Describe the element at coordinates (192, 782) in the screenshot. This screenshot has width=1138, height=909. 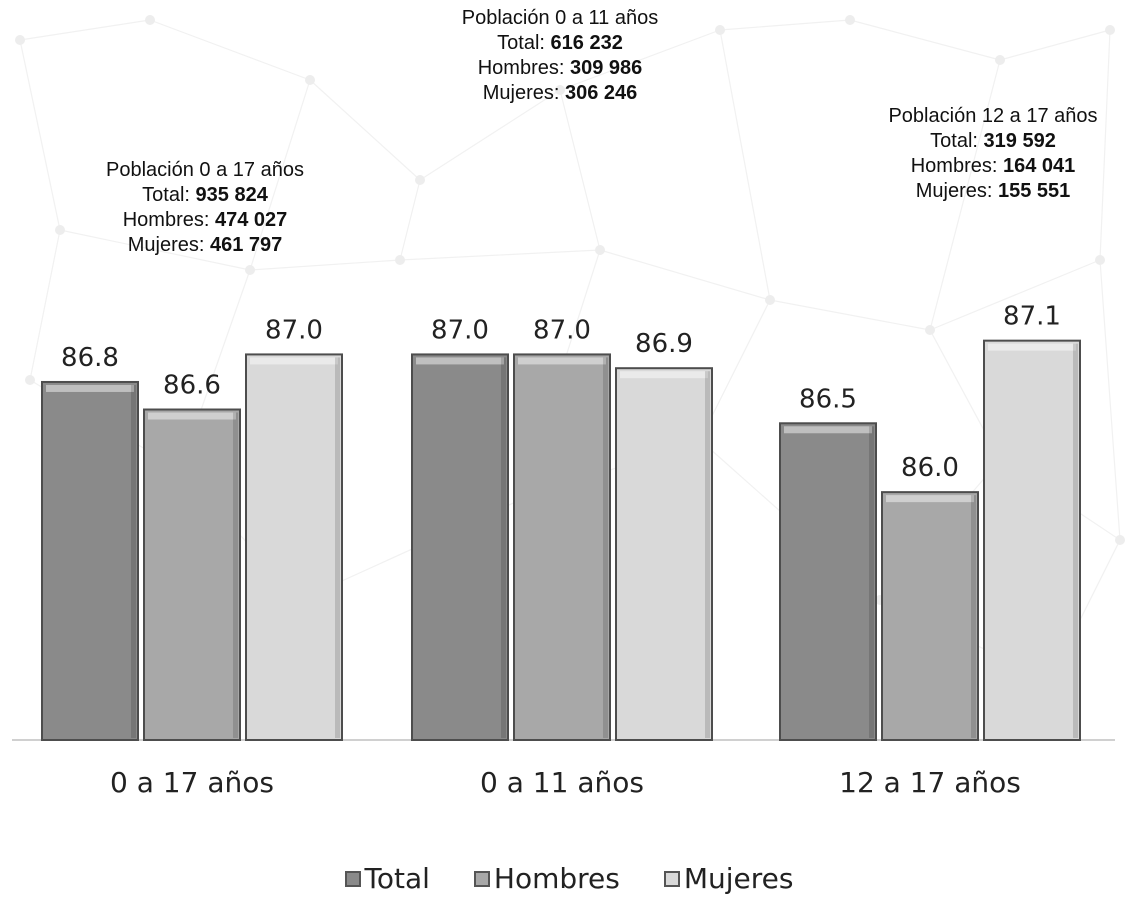
I see `category-label-0: 0 a 17 años` at that location.